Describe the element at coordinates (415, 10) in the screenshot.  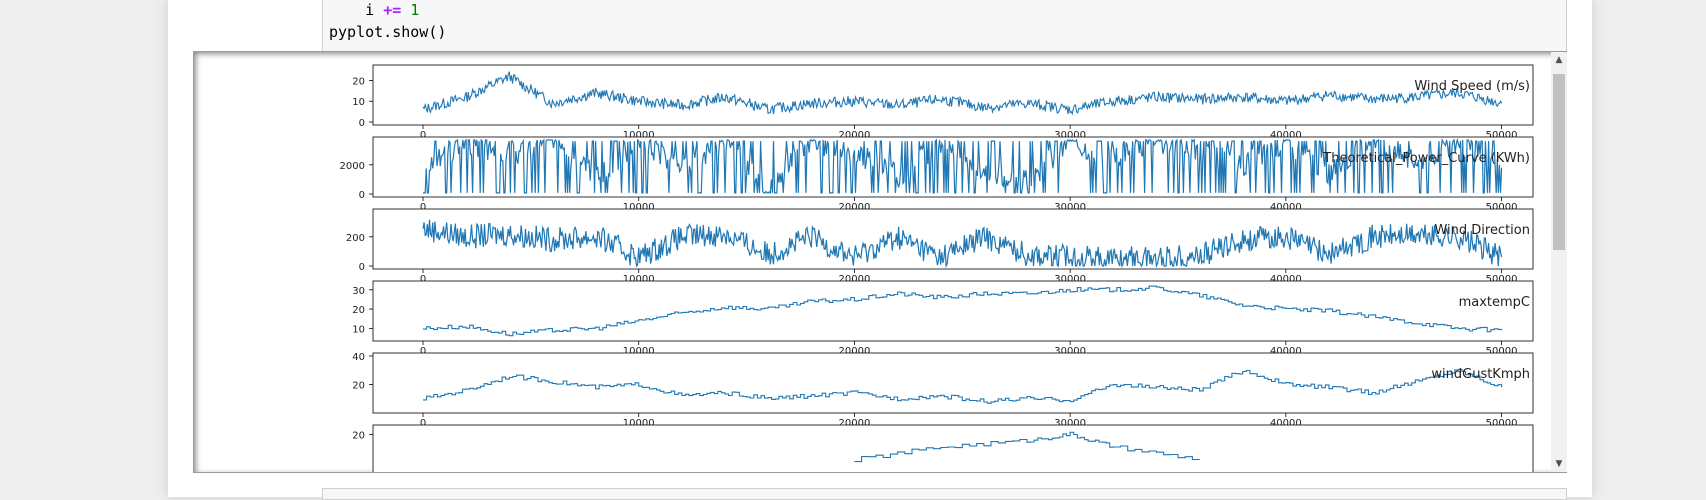
I see `code-number: 1` at that location.